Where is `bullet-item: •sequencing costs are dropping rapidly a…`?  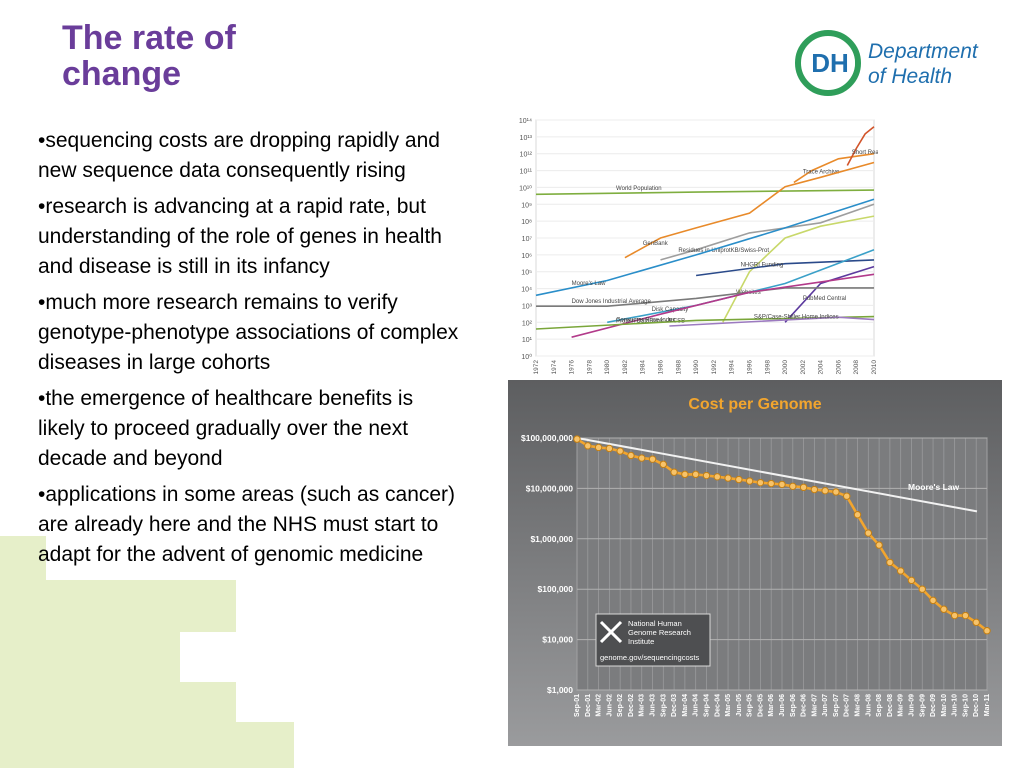
bullet-item: •sequencing costs are dropping rapidly a… is located at coordinates (239, 155).